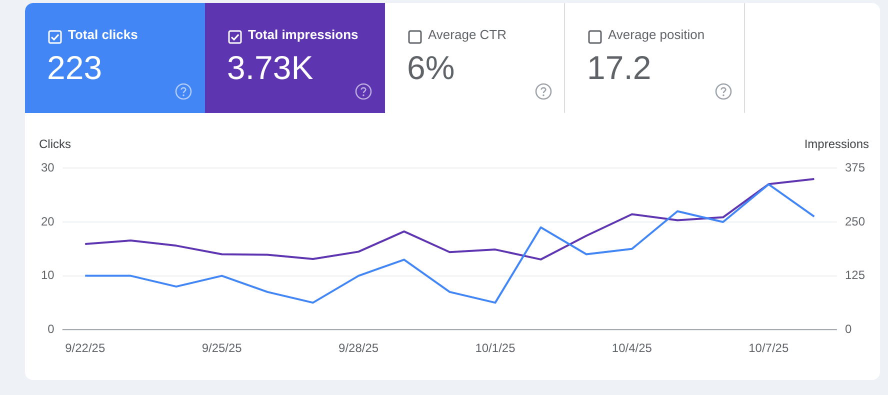 The height and width of the screenshot is (395, 888). What do you see at coordinates (47, 167) in the screenshot?
I see `y-tick-label: 30` at bounding box center [47, 167].